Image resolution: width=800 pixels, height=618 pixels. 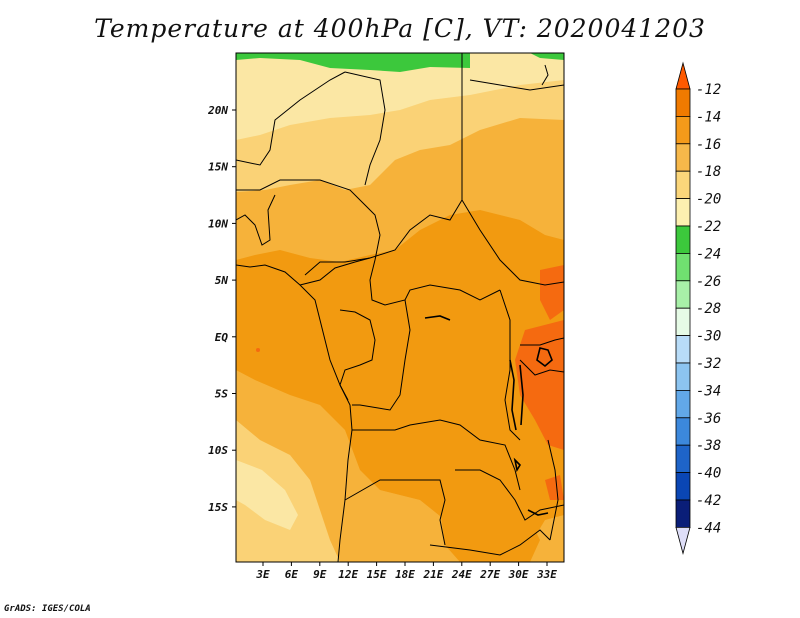 I want to click on colorbar-label: -22, so click(x=708, y=227).